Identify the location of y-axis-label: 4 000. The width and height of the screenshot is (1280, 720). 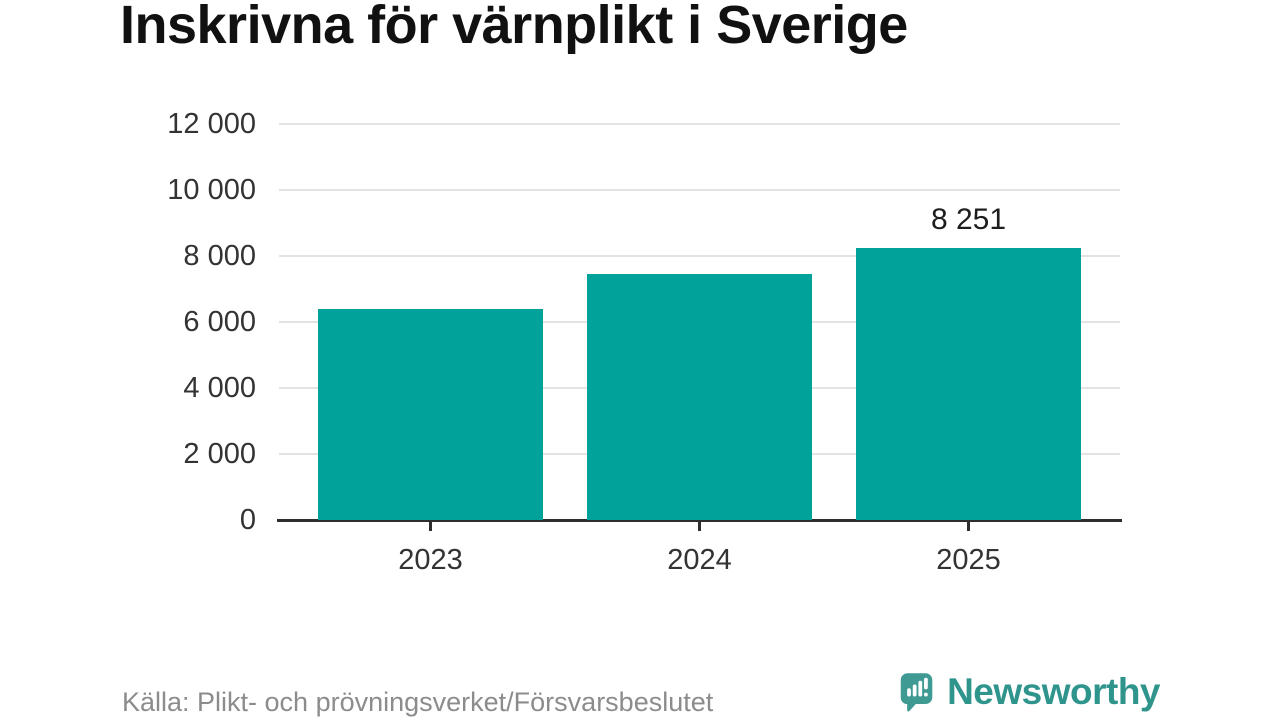
(219, 387).